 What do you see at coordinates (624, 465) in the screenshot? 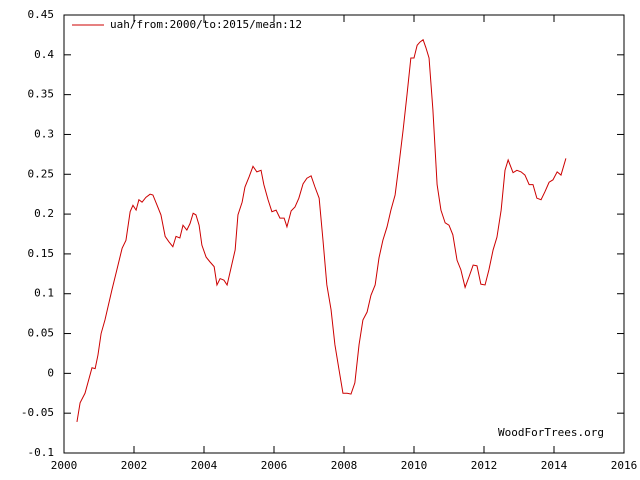
I see `x-tick-label: 2016` at bounding box center [624, 465].